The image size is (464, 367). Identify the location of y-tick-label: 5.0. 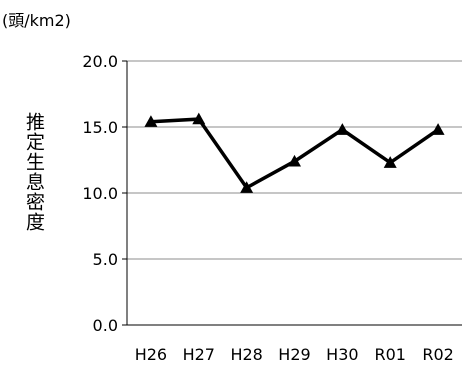
(105, 259).